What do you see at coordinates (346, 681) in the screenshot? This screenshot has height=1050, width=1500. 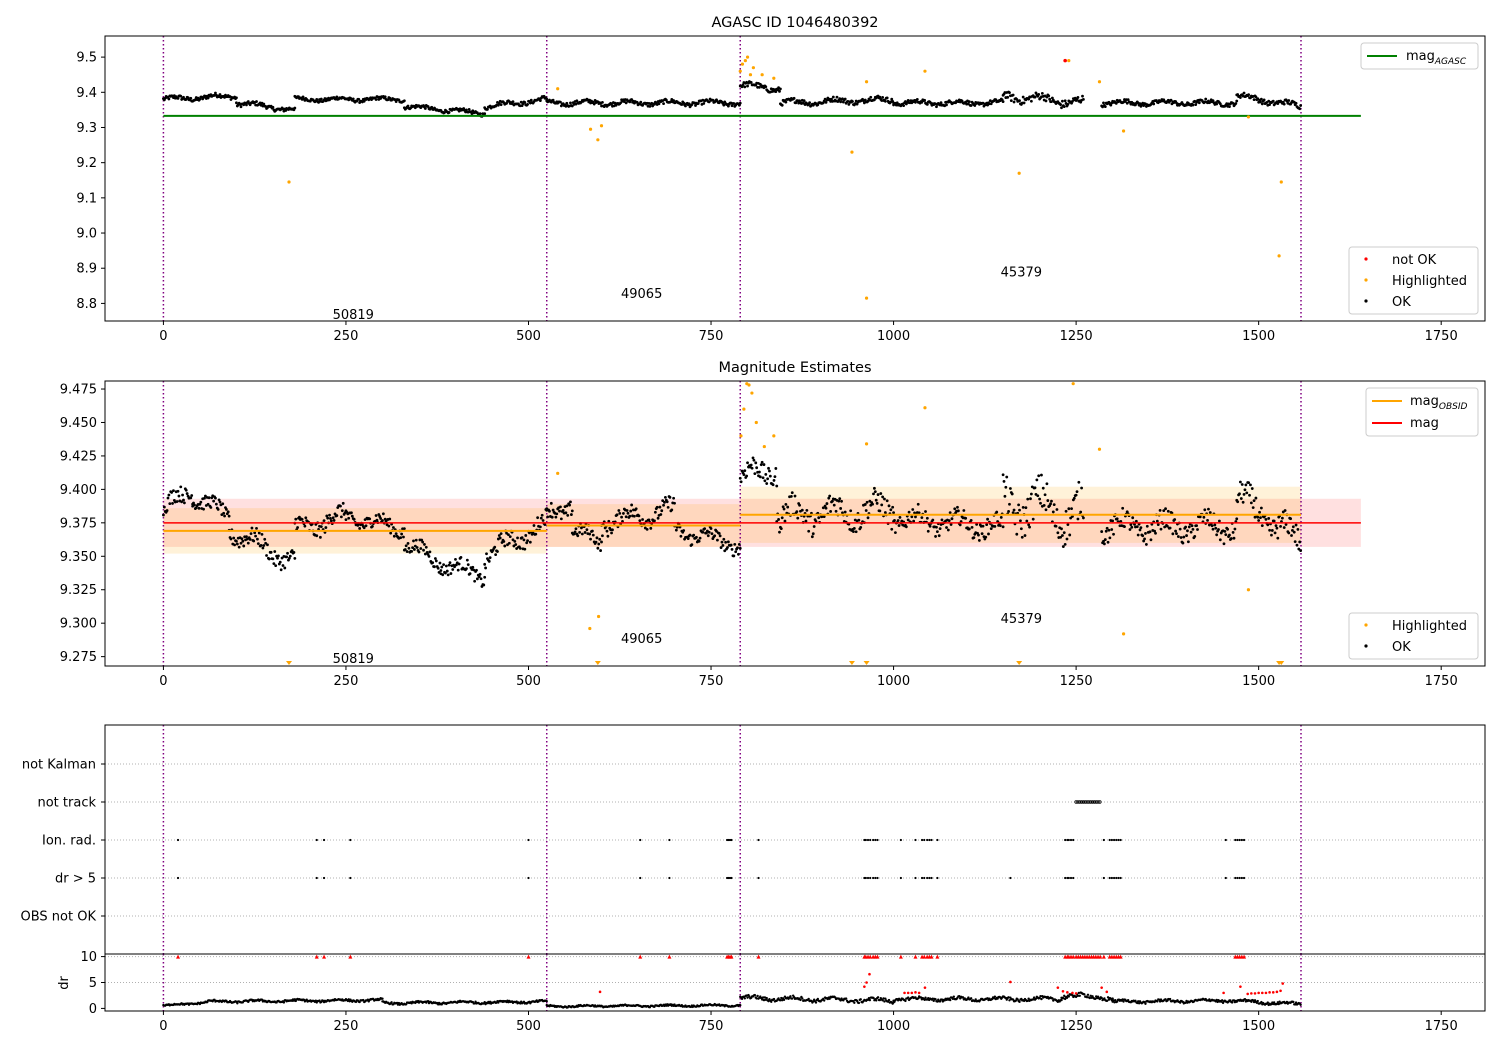 I see `magnitude-xtick-label-1: 250` at bounding box center [346, 681].